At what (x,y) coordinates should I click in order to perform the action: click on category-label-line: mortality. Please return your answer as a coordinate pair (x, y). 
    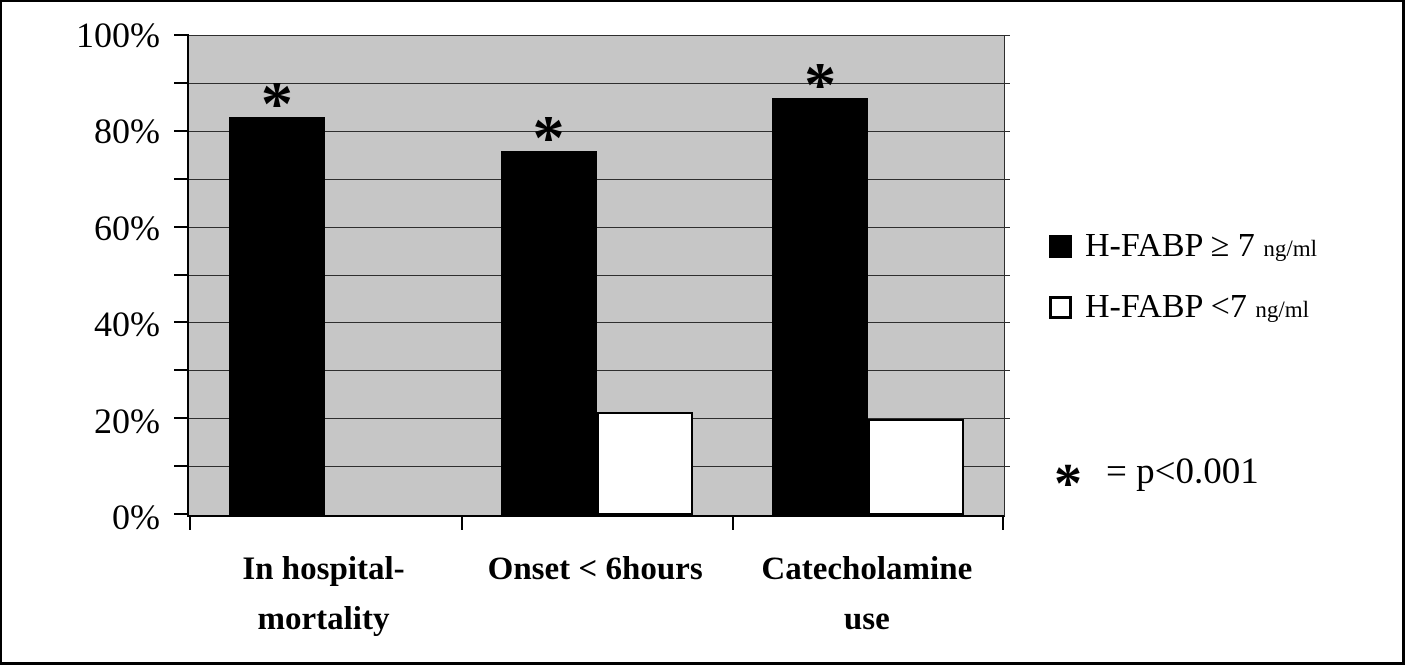
    Looking at the image, I should click on (323, 619).